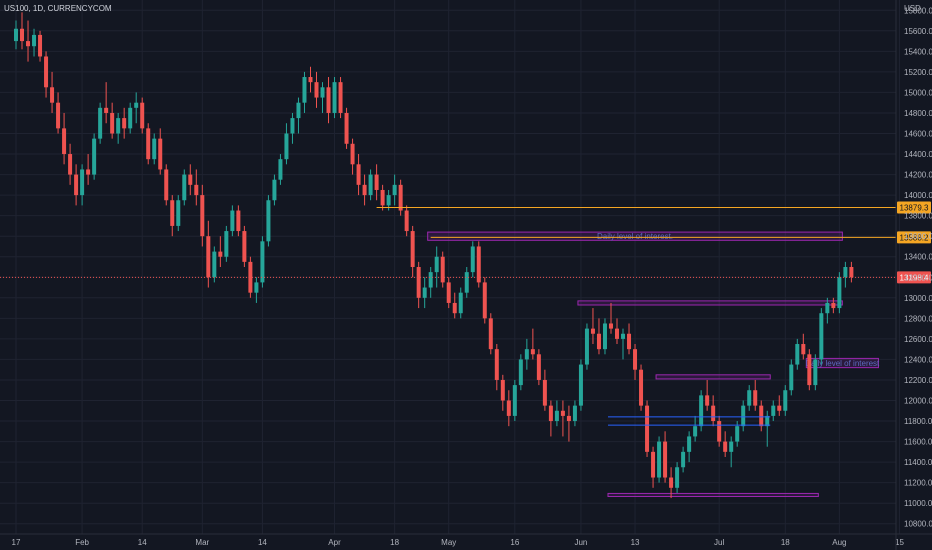 Image resolution: width=932 pixels, height=550 pixels. Describe the element at coordinates (394, 542) in the screenshot. I see `x-tick-label: 18` at that location.